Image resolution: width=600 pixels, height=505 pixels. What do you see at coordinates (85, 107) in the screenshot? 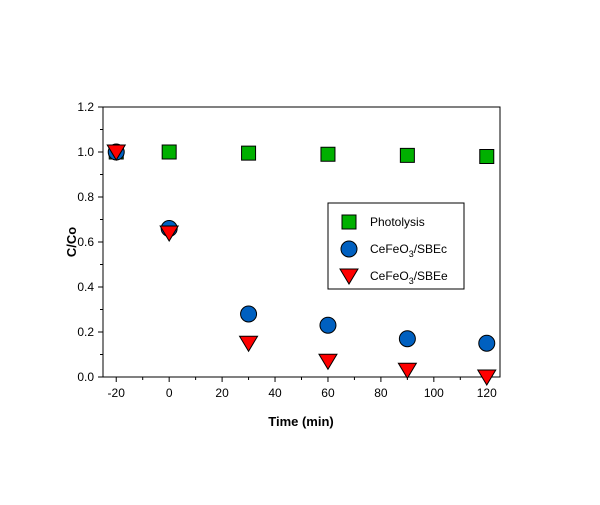
I see `y-tick-label: 1.2` at bounding box center [85, 107].